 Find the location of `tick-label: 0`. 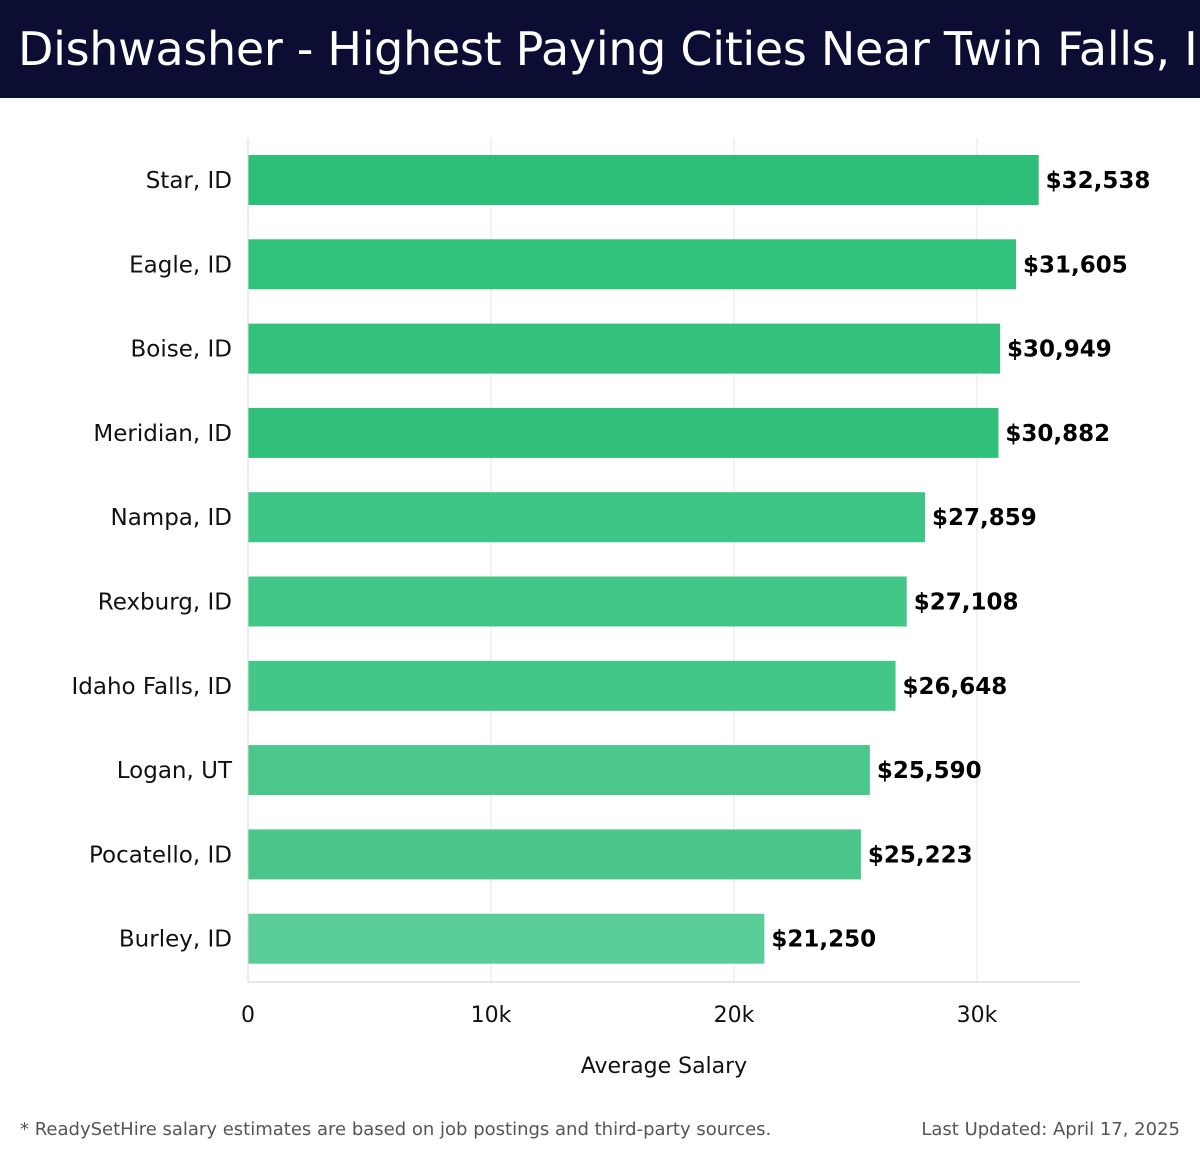

tick-label: 0 is located at coordinates (248, 1015).